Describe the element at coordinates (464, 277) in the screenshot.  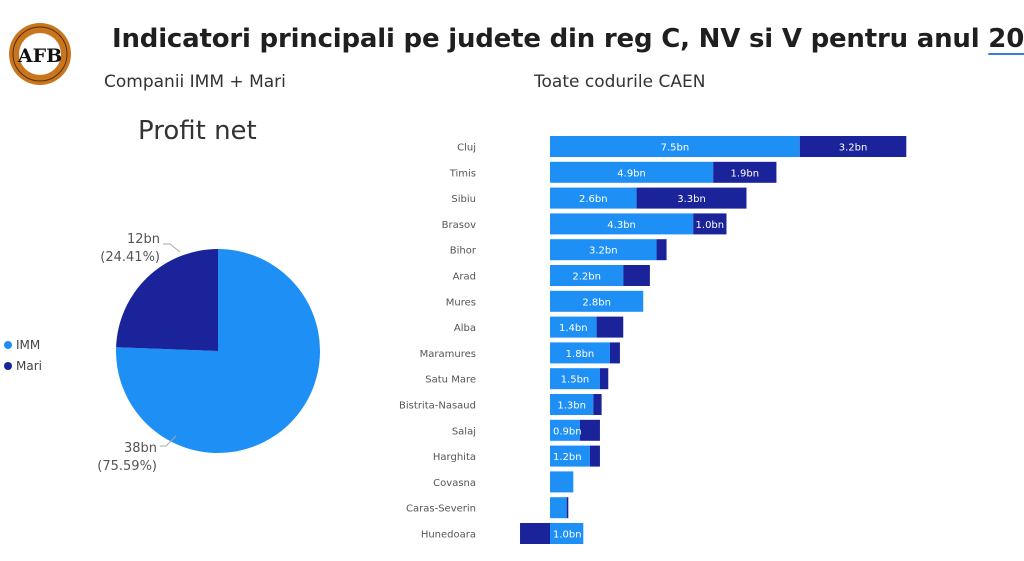
I see `bar-category-label: Arad` at that location.